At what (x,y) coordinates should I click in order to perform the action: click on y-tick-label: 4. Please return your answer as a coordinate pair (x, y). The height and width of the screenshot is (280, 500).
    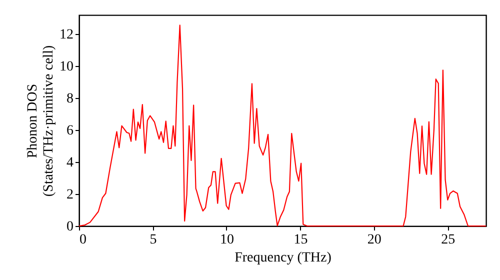
    Looking at the image, I should click on (70, 163).